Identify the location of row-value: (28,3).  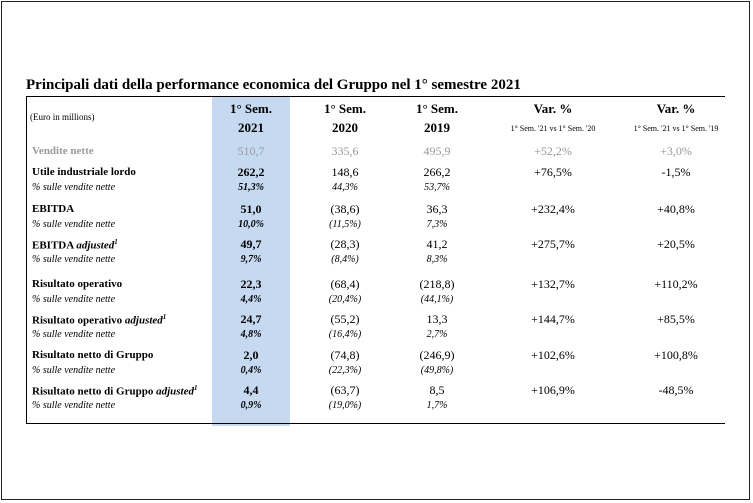
(345, 244).